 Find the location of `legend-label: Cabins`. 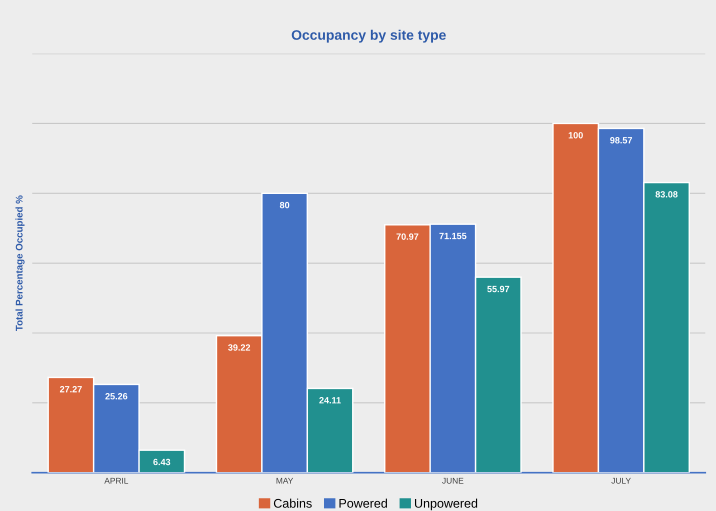

legend-label: Cabins is located at coordinates (293, 503).